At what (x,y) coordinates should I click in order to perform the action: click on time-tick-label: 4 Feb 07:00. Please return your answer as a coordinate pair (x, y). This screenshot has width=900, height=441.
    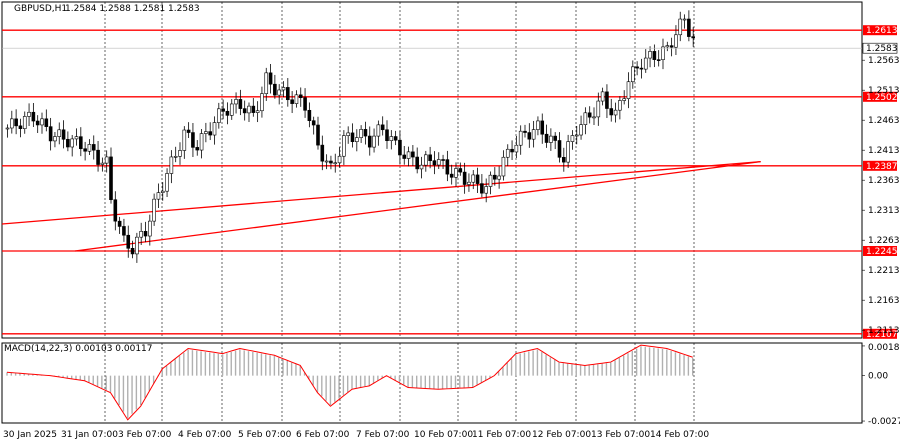
    Looking at the image, I should click on (205, 435).